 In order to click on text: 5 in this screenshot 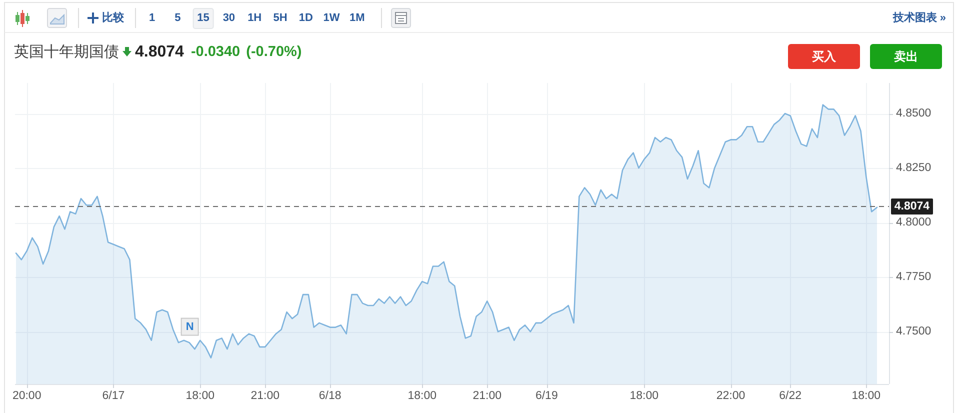, I will do `click(177, 18)`.